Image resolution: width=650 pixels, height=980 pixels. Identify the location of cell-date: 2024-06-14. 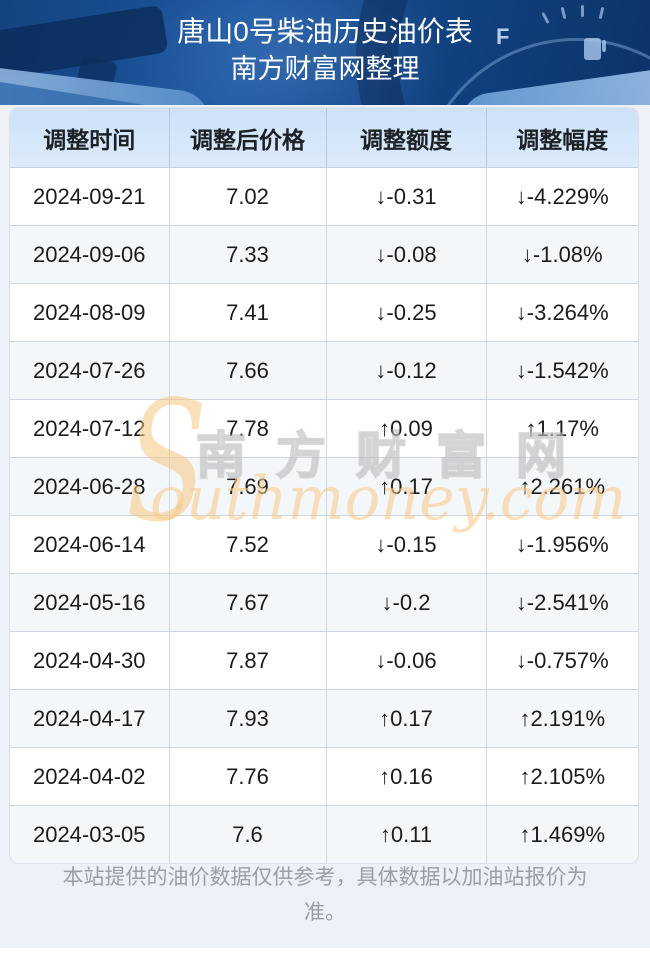
(90, 544).